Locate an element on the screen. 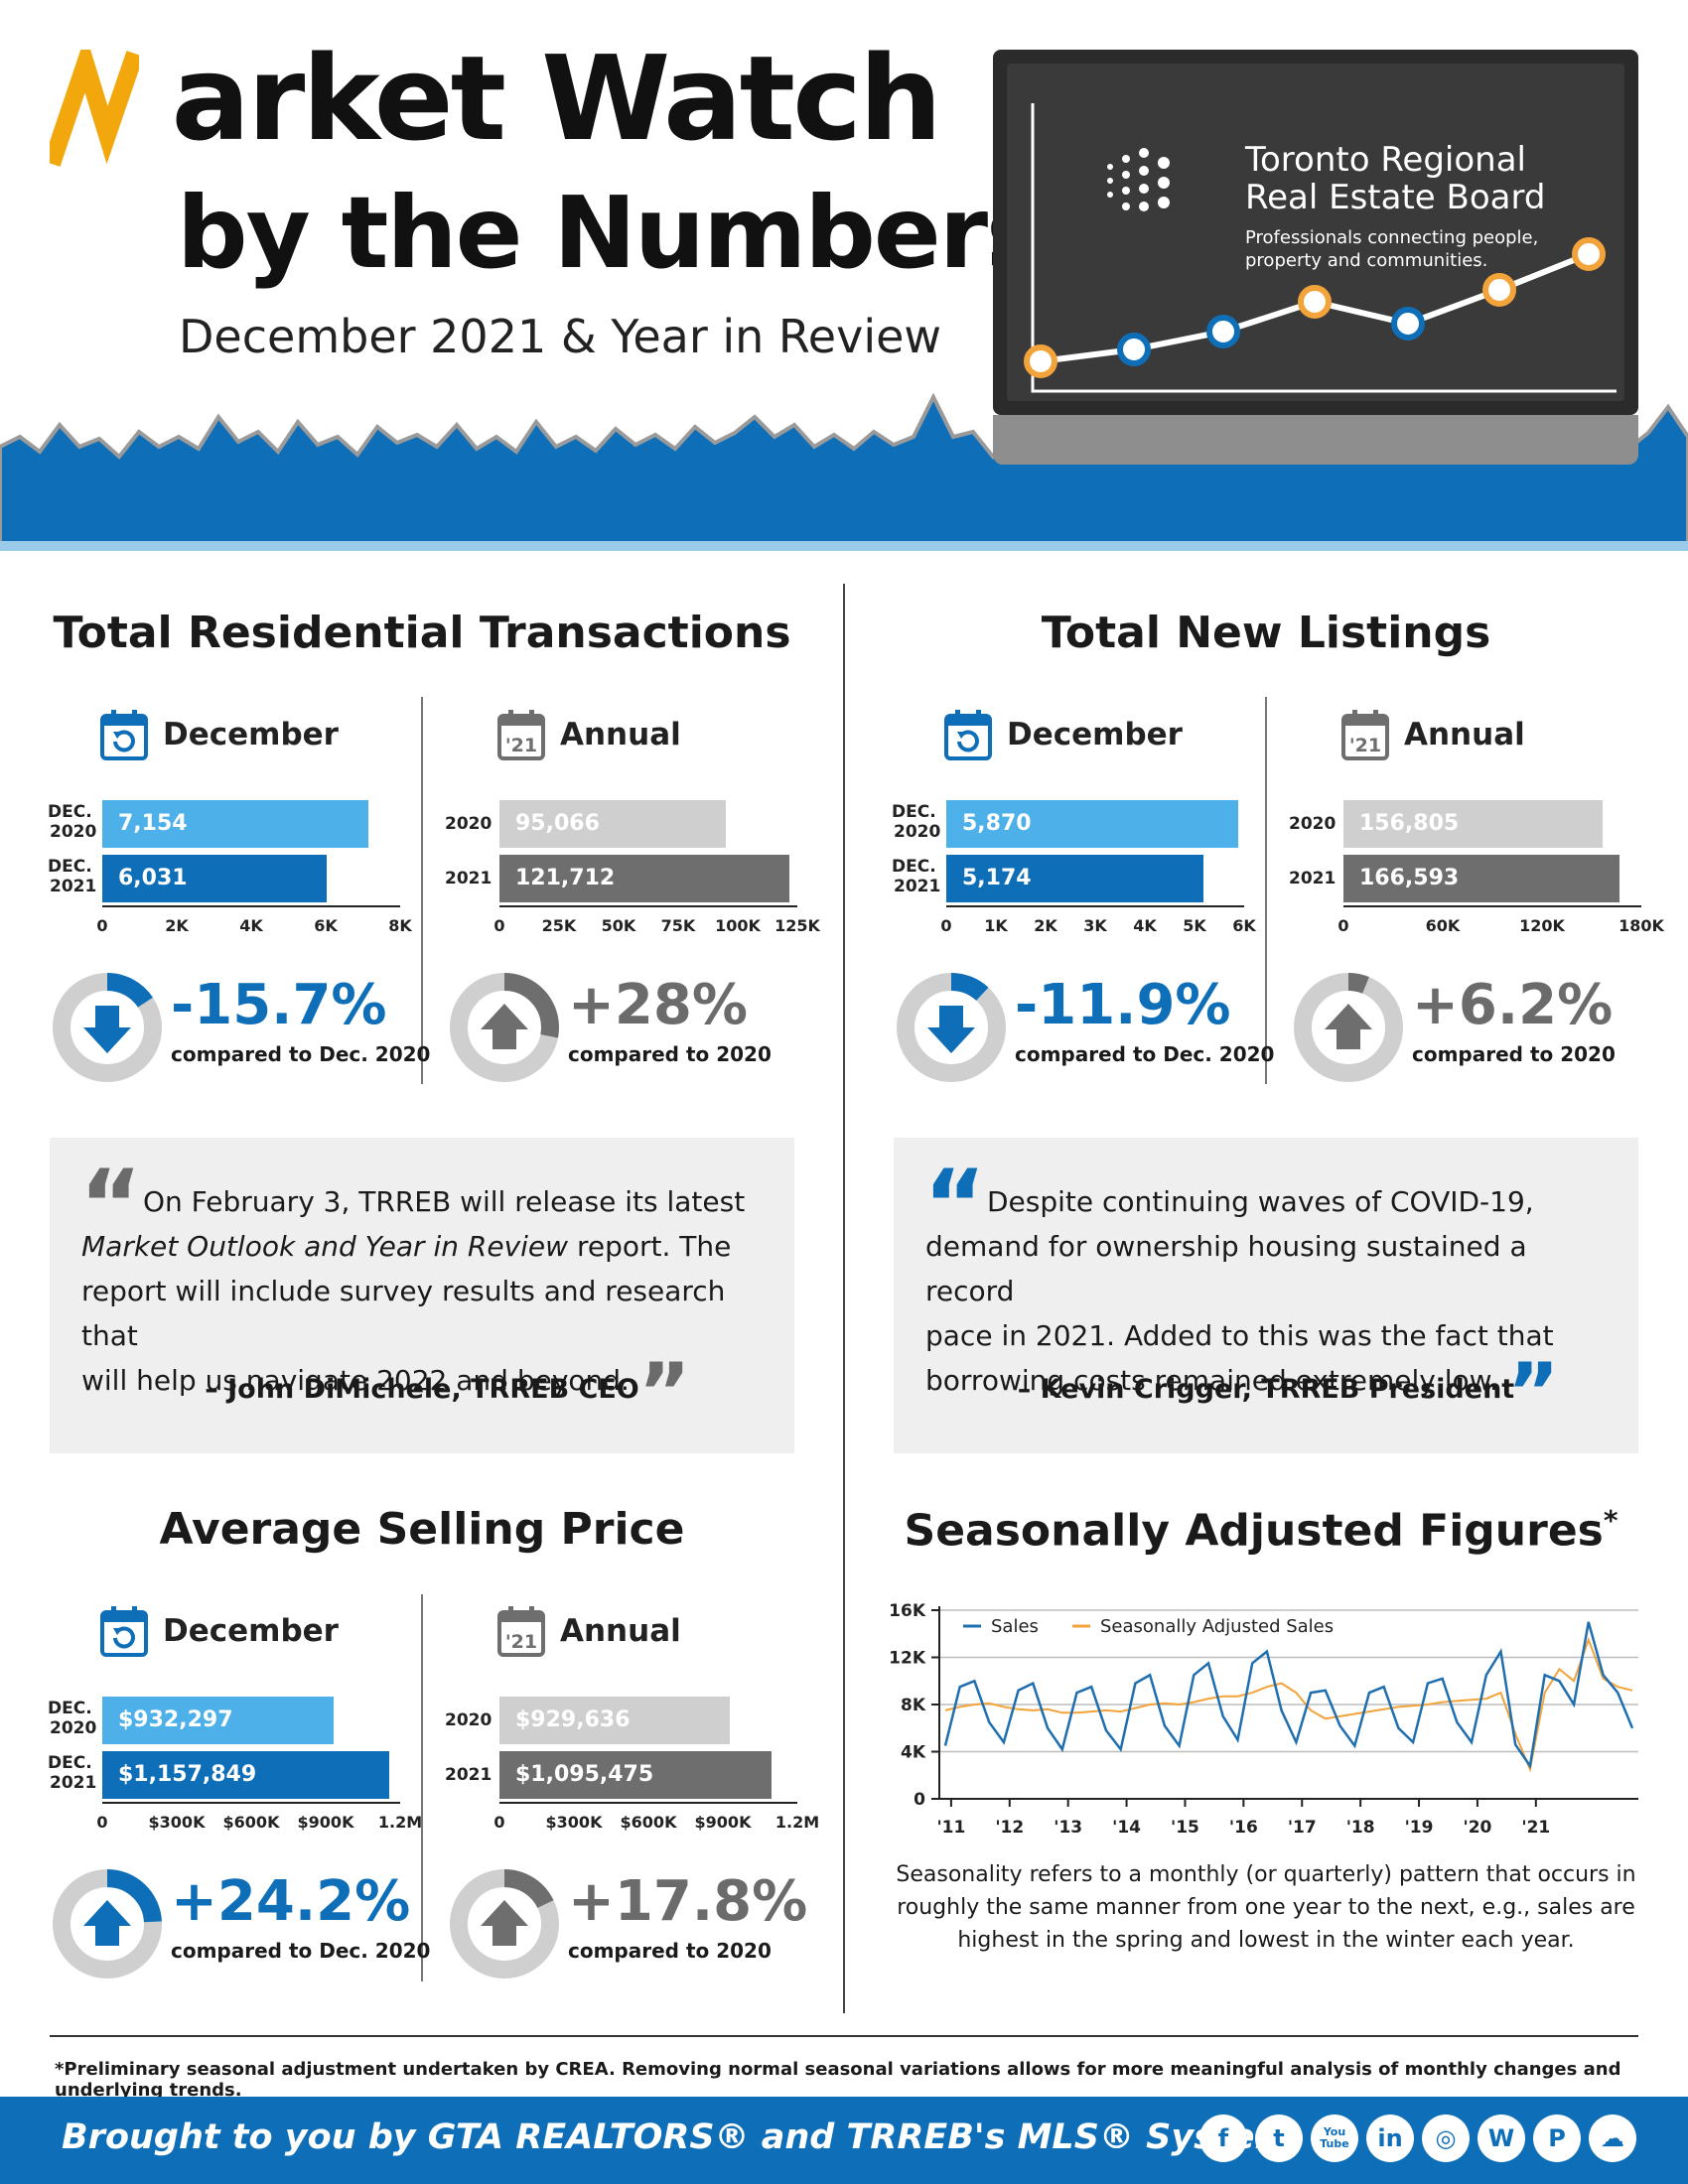  bar-category-line2: 2020 is located at coordinates (73, 832).